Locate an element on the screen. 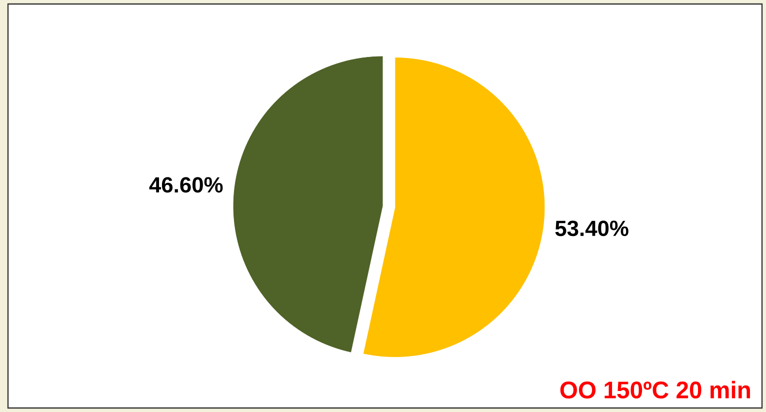 This screenshot has height=412, width=766. data-label: 46.60% is located at coordinates (186, 185).